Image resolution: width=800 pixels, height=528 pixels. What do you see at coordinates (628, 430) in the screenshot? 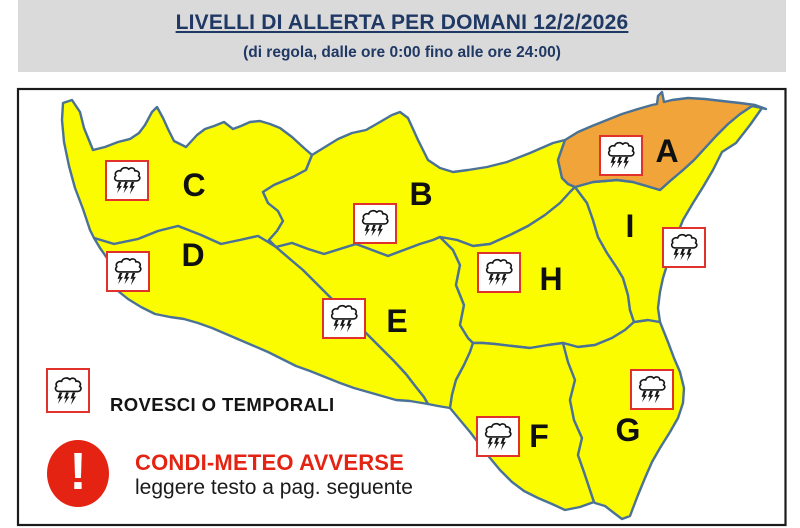
I see `zone-label-G: G` at bounding box center [628, 430].